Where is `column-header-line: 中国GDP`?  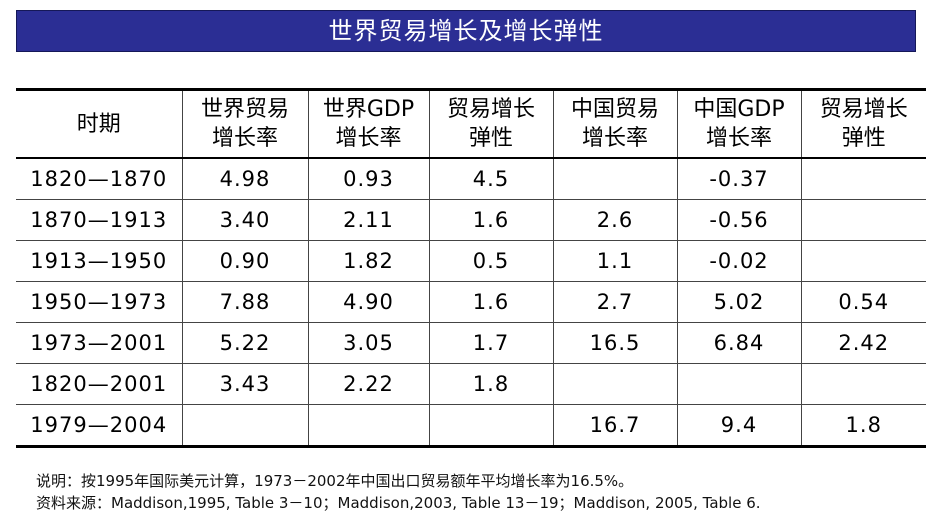 column-header-line: 中国GDP is located at coordinates (739, 109).